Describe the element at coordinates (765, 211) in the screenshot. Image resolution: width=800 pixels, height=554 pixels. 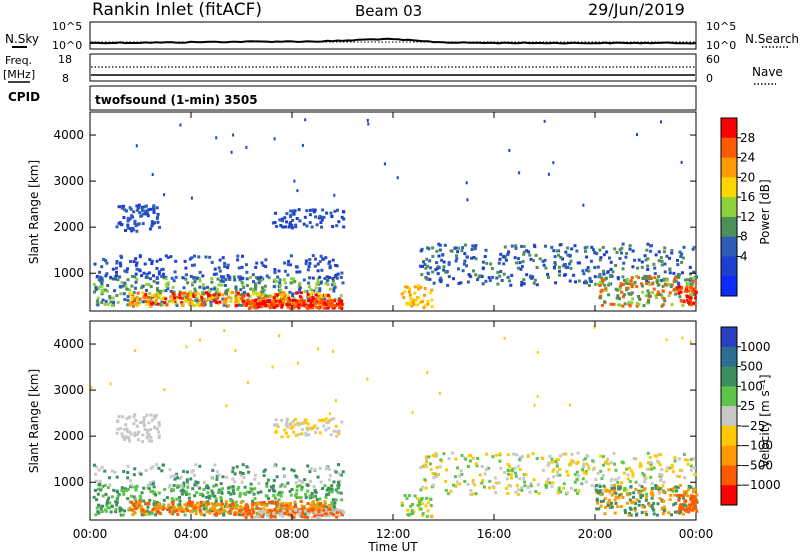
I see `power-colorbar-label: Power [dB]` at that location.